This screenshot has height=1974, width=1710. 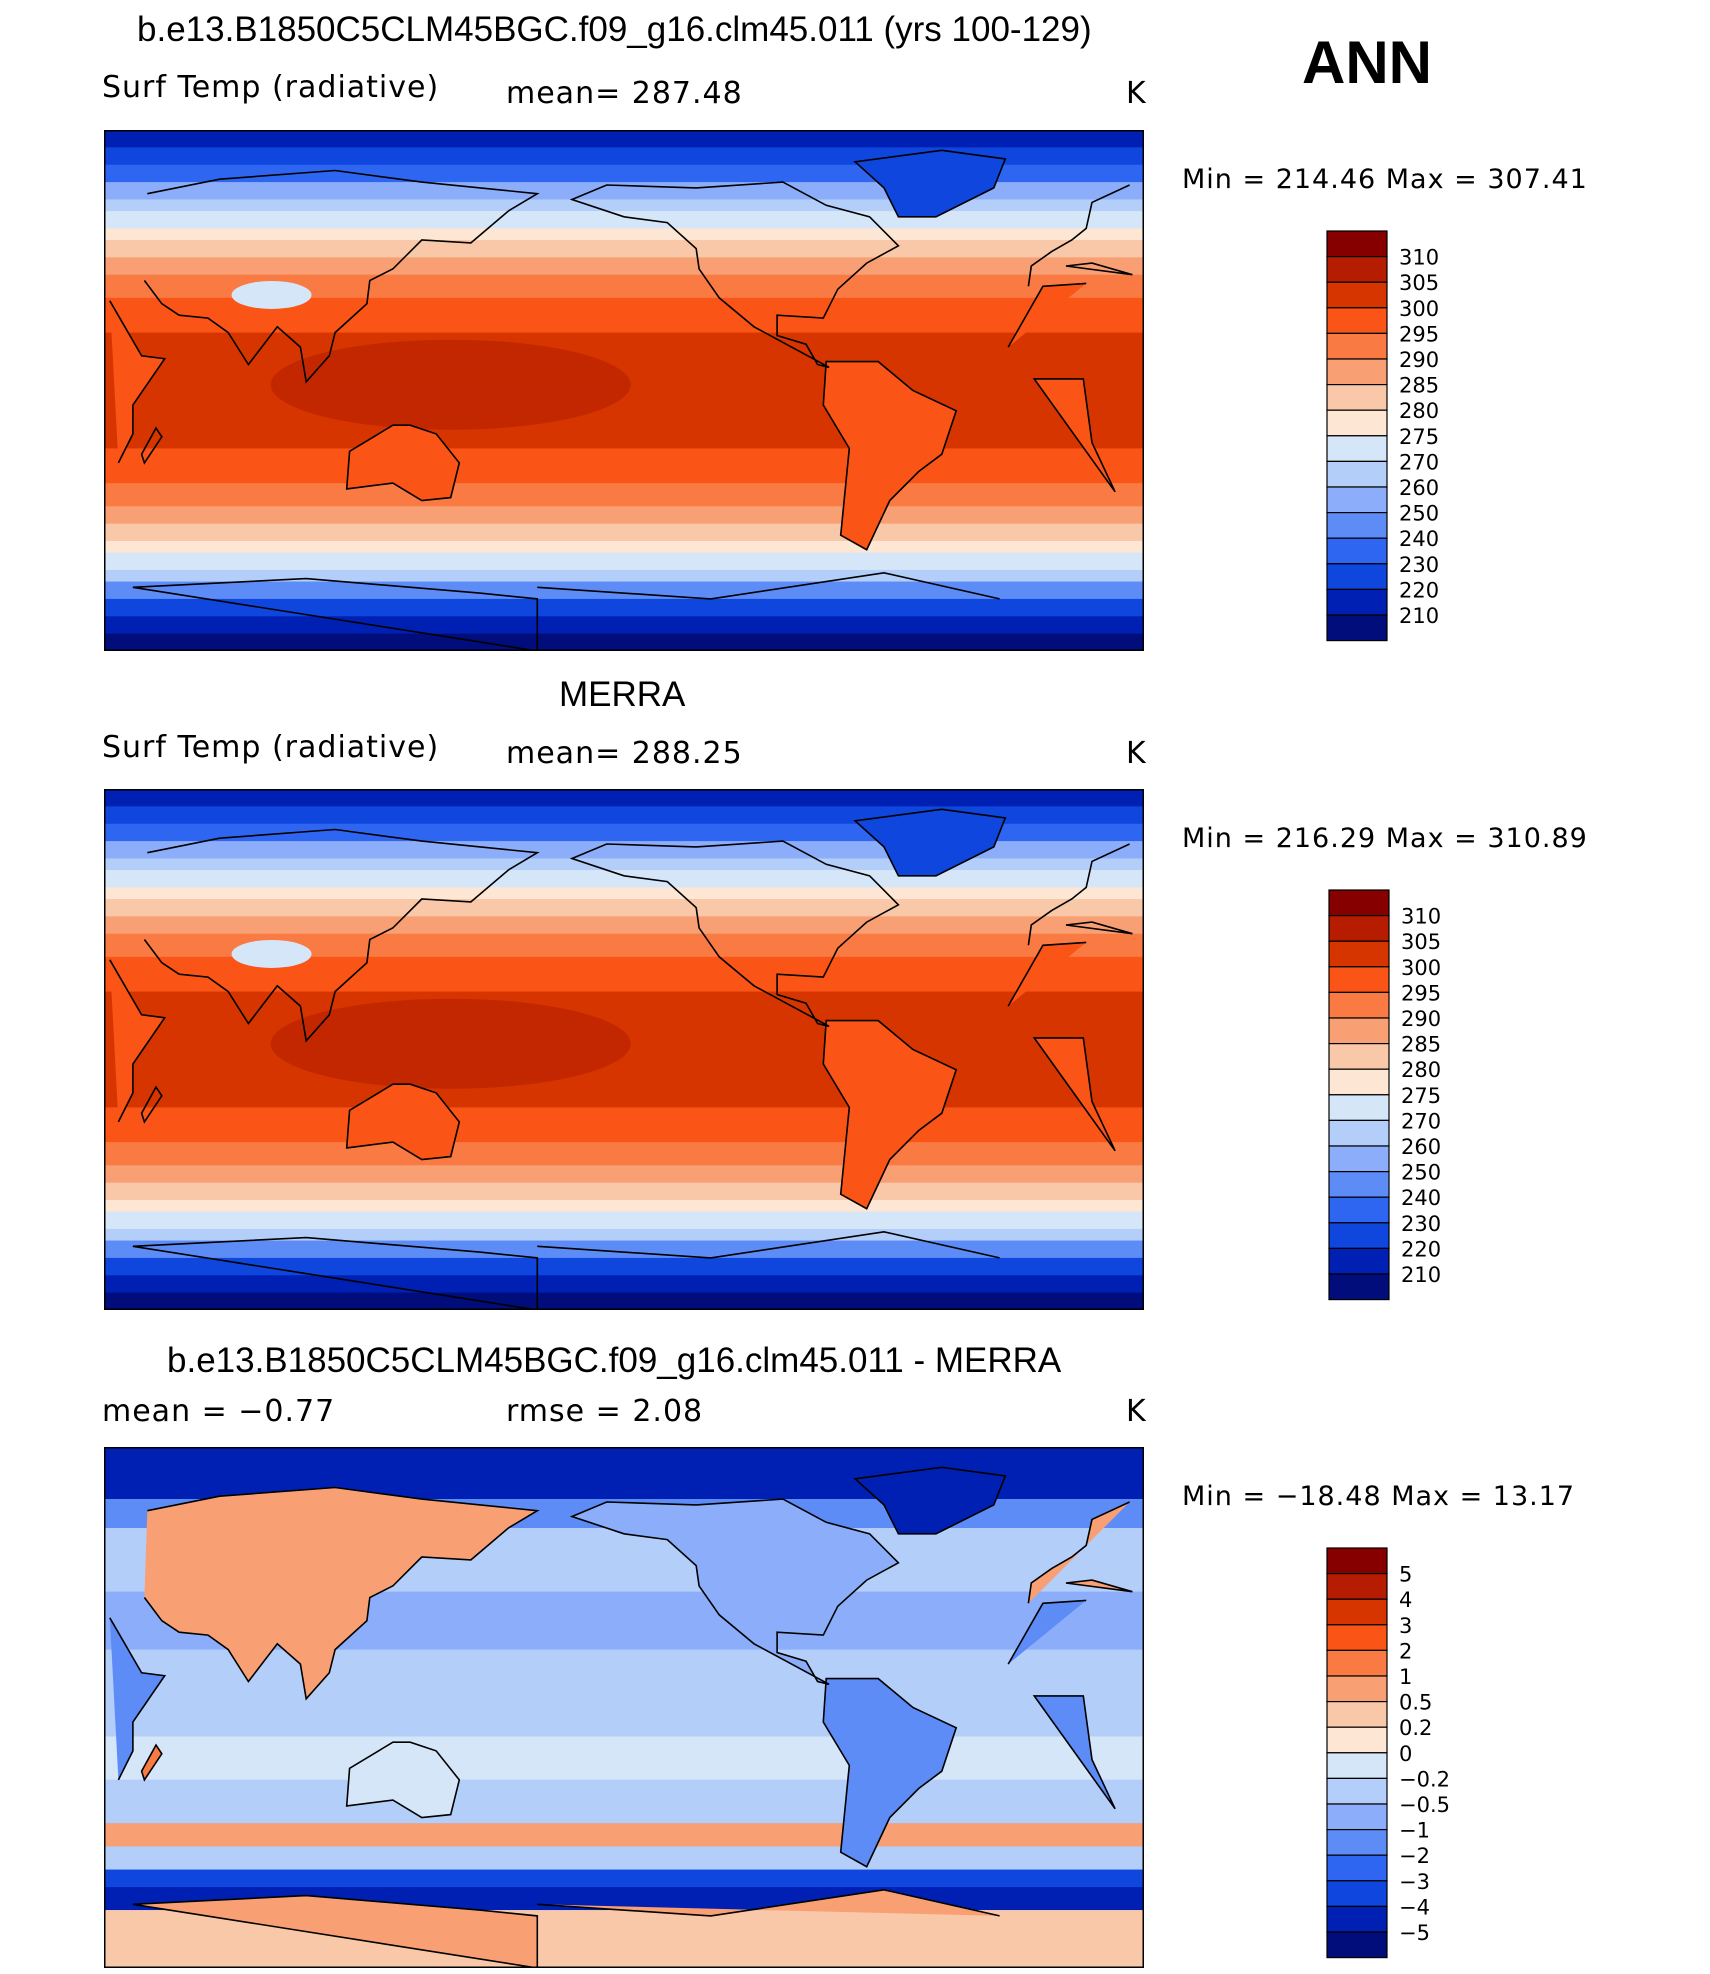 What do you see at coordinates (1421, 1096) in the screenshot?
I see `colorbar-tick-label: 275` at bounding box center [1421, 1096].